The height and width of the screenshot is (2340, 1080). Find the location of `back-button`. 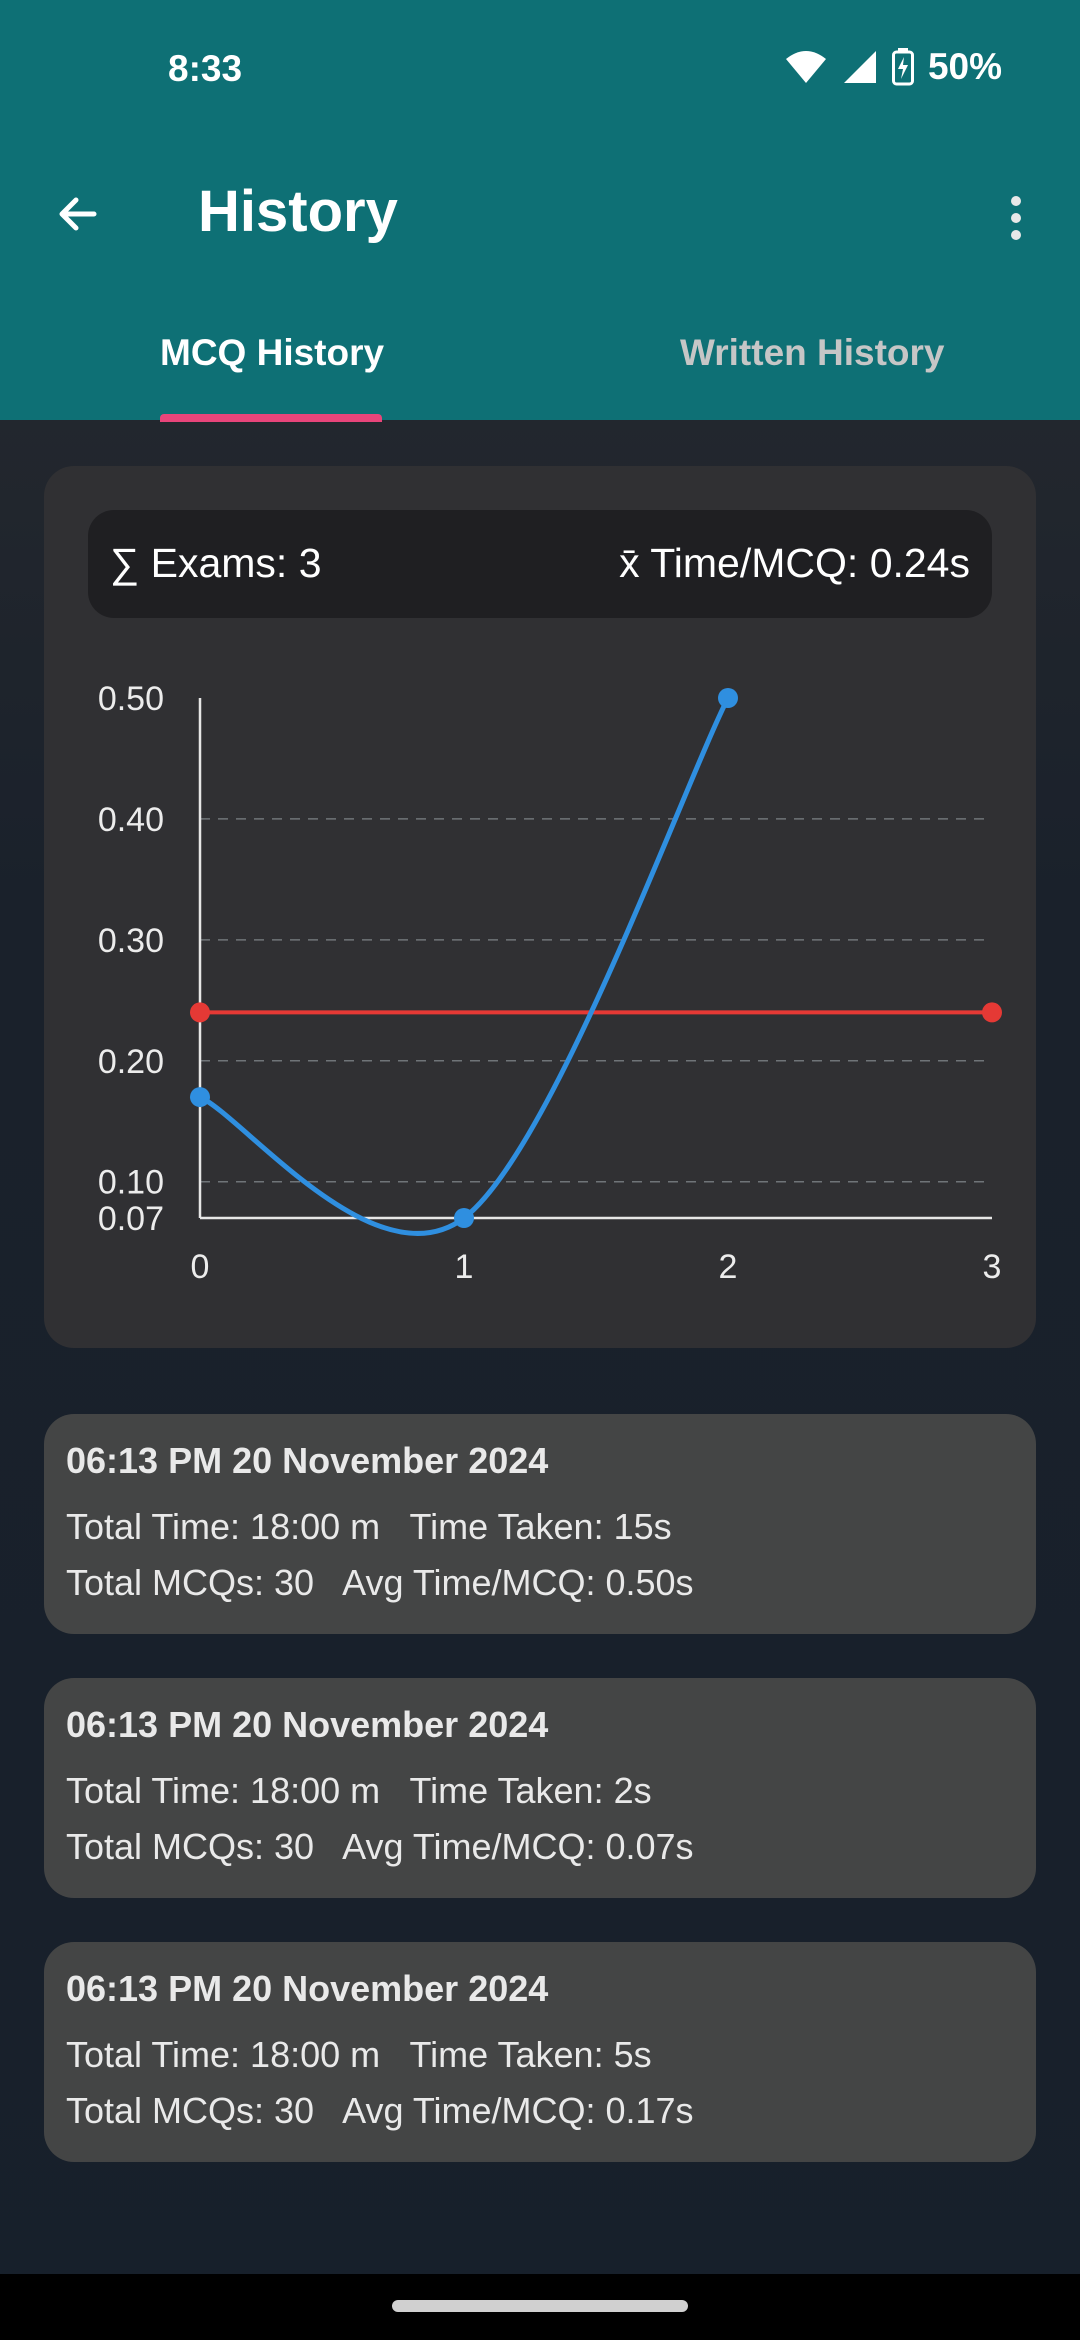

back-button is located at coordinates (78, 214).